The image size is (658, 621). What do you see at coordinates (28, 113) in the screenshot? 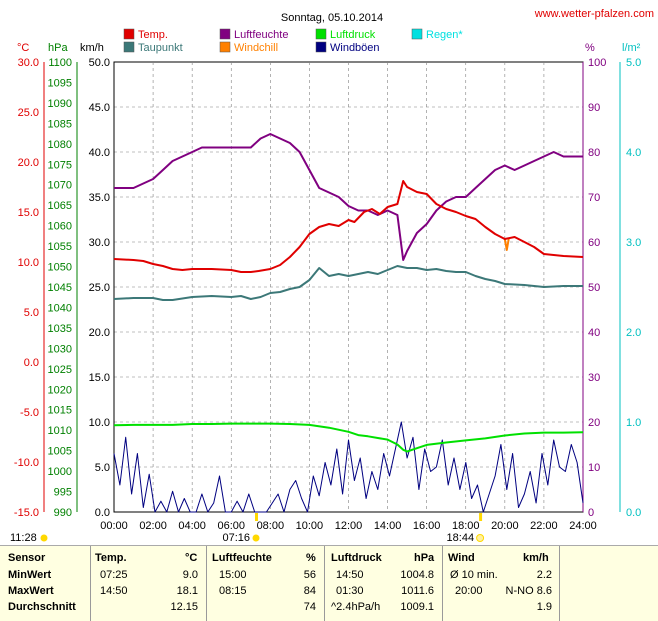
I see `temp-tick-label: 25.0` at bounding box center [28, 113].